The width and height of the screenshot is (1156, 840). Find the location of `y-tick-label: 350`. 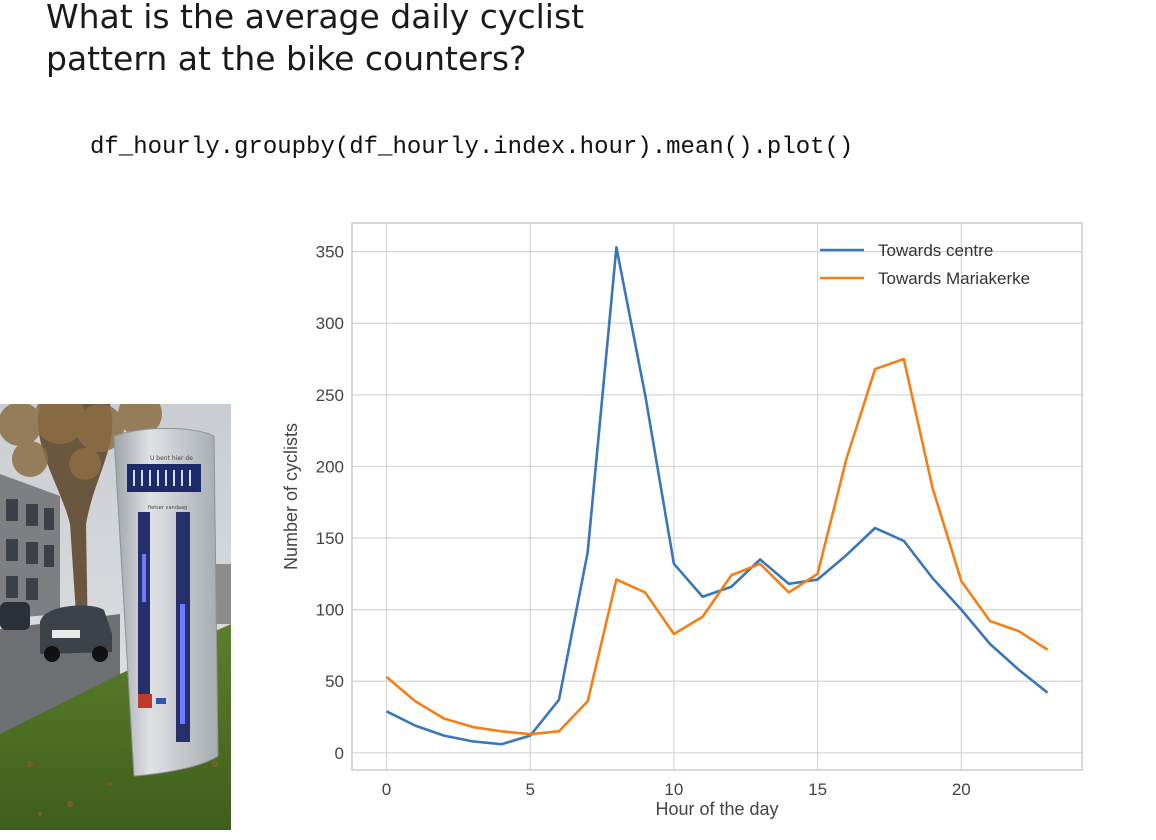

y-tick-label: 350 is located at coordinates (330, 252).